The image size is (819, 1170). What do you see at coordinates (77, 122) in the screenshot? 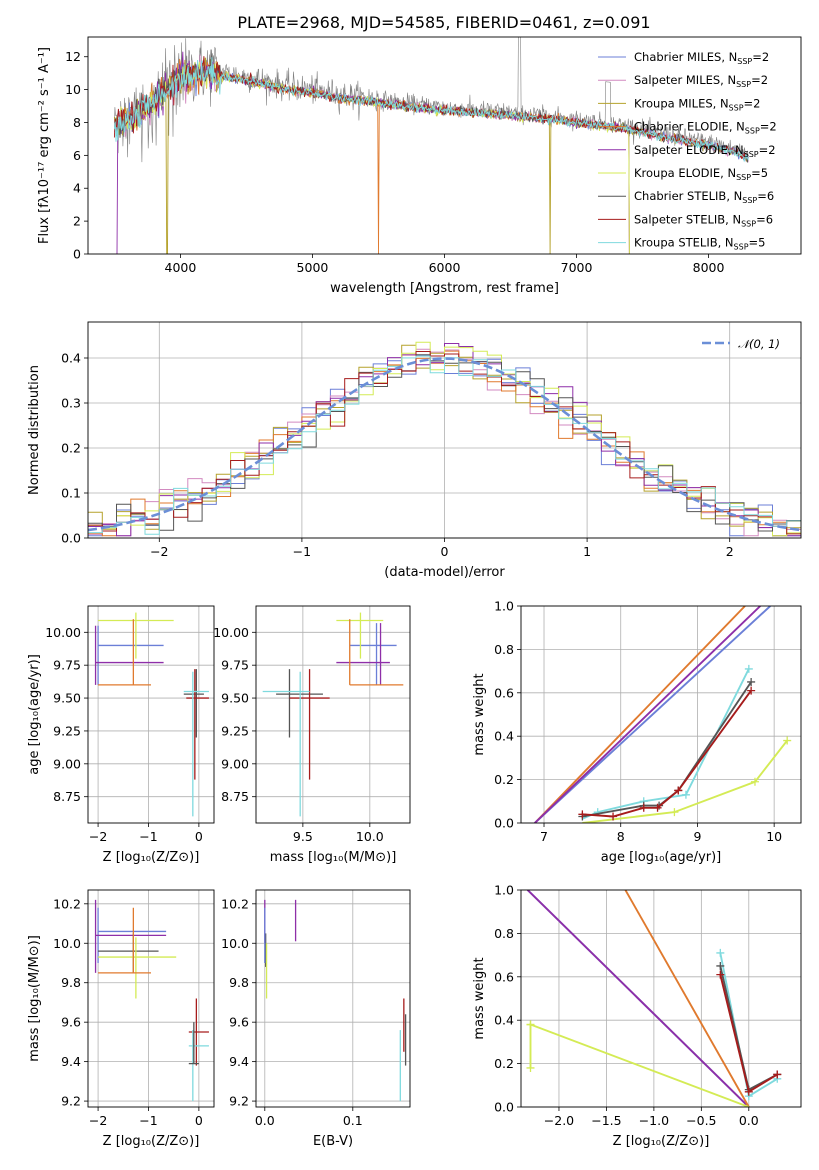
I see `y-tick-label: 8` at bounding box center [77, 122].